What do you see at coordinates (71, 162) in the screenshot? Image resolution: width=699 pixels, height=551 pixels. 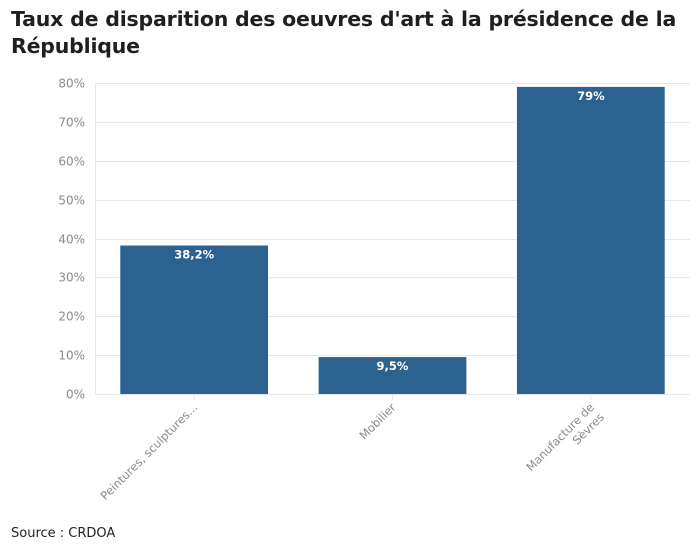 I see `y-tick-label: 60%` at bounding box center [71, 162].